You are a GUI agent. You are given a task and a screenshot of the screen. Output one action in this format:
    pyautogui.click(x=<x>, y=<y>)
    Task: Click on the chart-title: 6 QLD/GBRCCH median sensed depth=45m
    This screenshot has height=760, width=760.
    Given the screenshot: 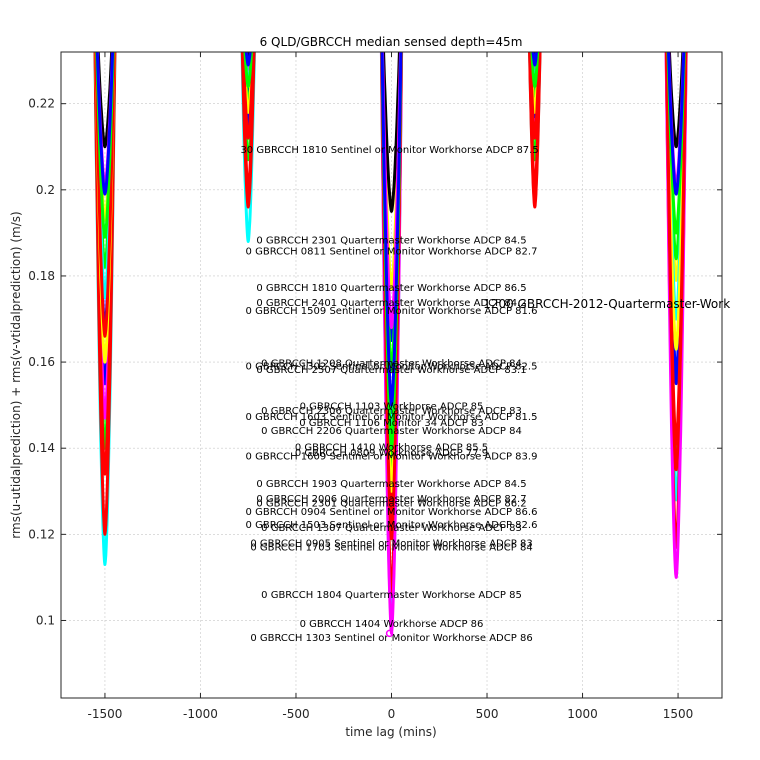 What is the action you would take?
    pyautogui.click(x=391, y=42)
    